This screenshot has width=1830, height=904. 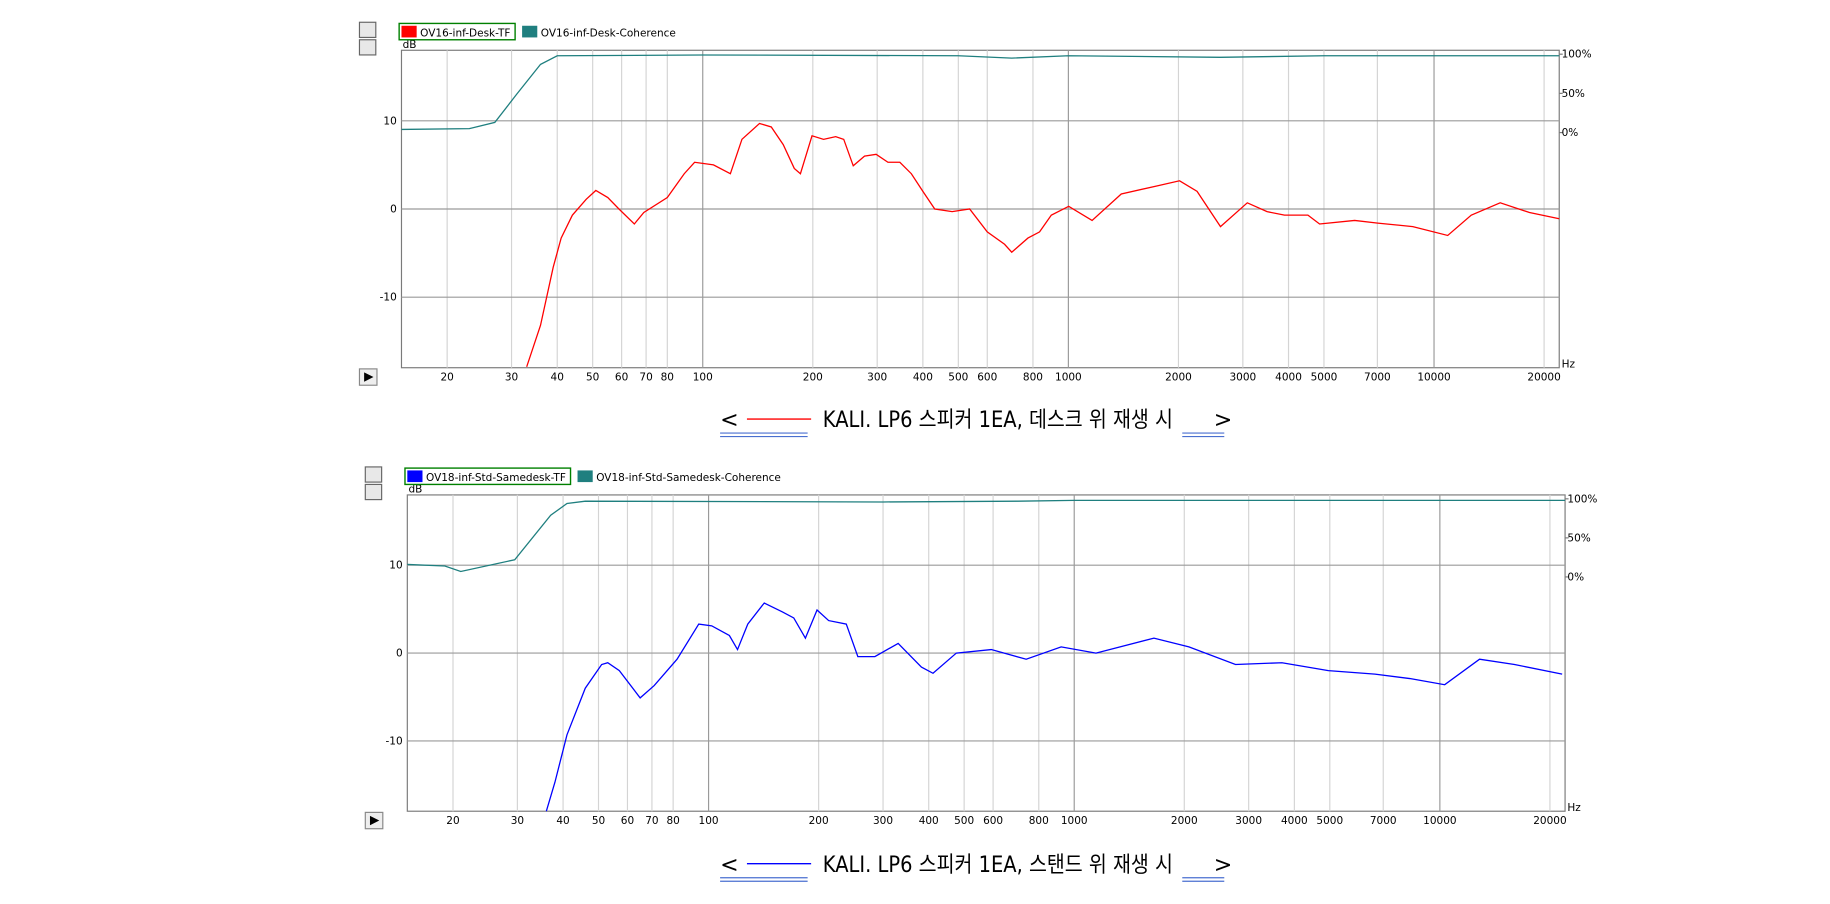 What do you see at coordinates (496, 478) in the screenshot?
I see `legend-label: OV18-inf-Std-Samedesk-TF` at bounding box center [496, 478].